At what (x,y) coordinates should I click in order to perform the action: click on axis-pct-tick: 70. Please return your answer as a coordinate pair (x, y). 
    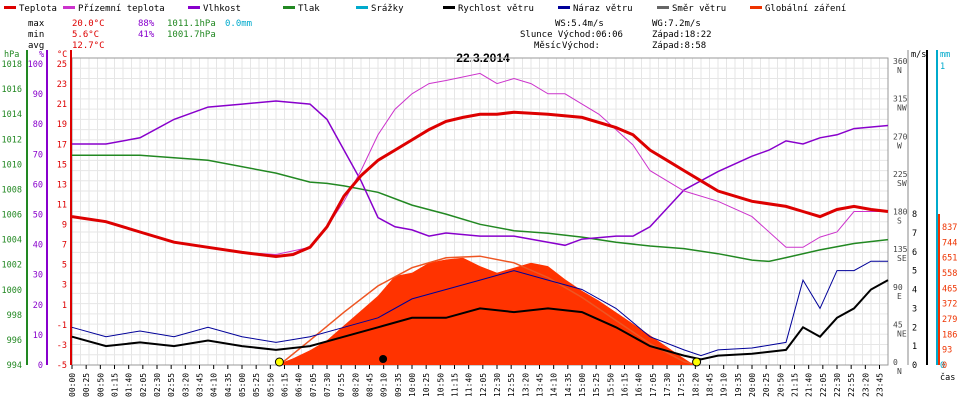
    Looking at the image, I should click on (38, 155).